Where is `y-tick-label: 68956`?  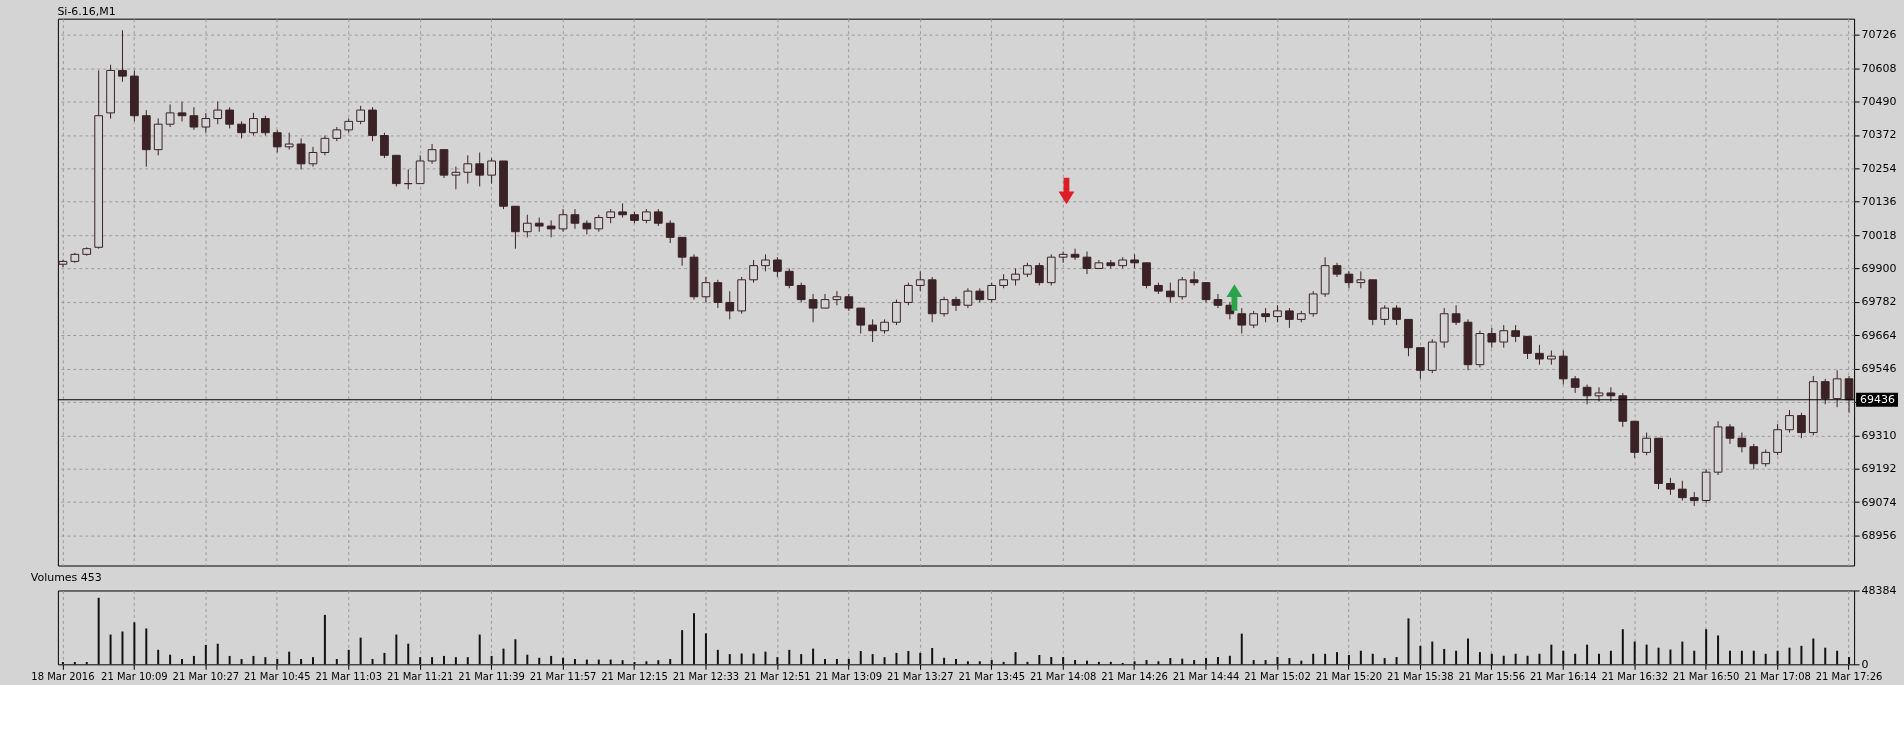 y-tick-label: 68956 is located at coordinates (1879, 536).